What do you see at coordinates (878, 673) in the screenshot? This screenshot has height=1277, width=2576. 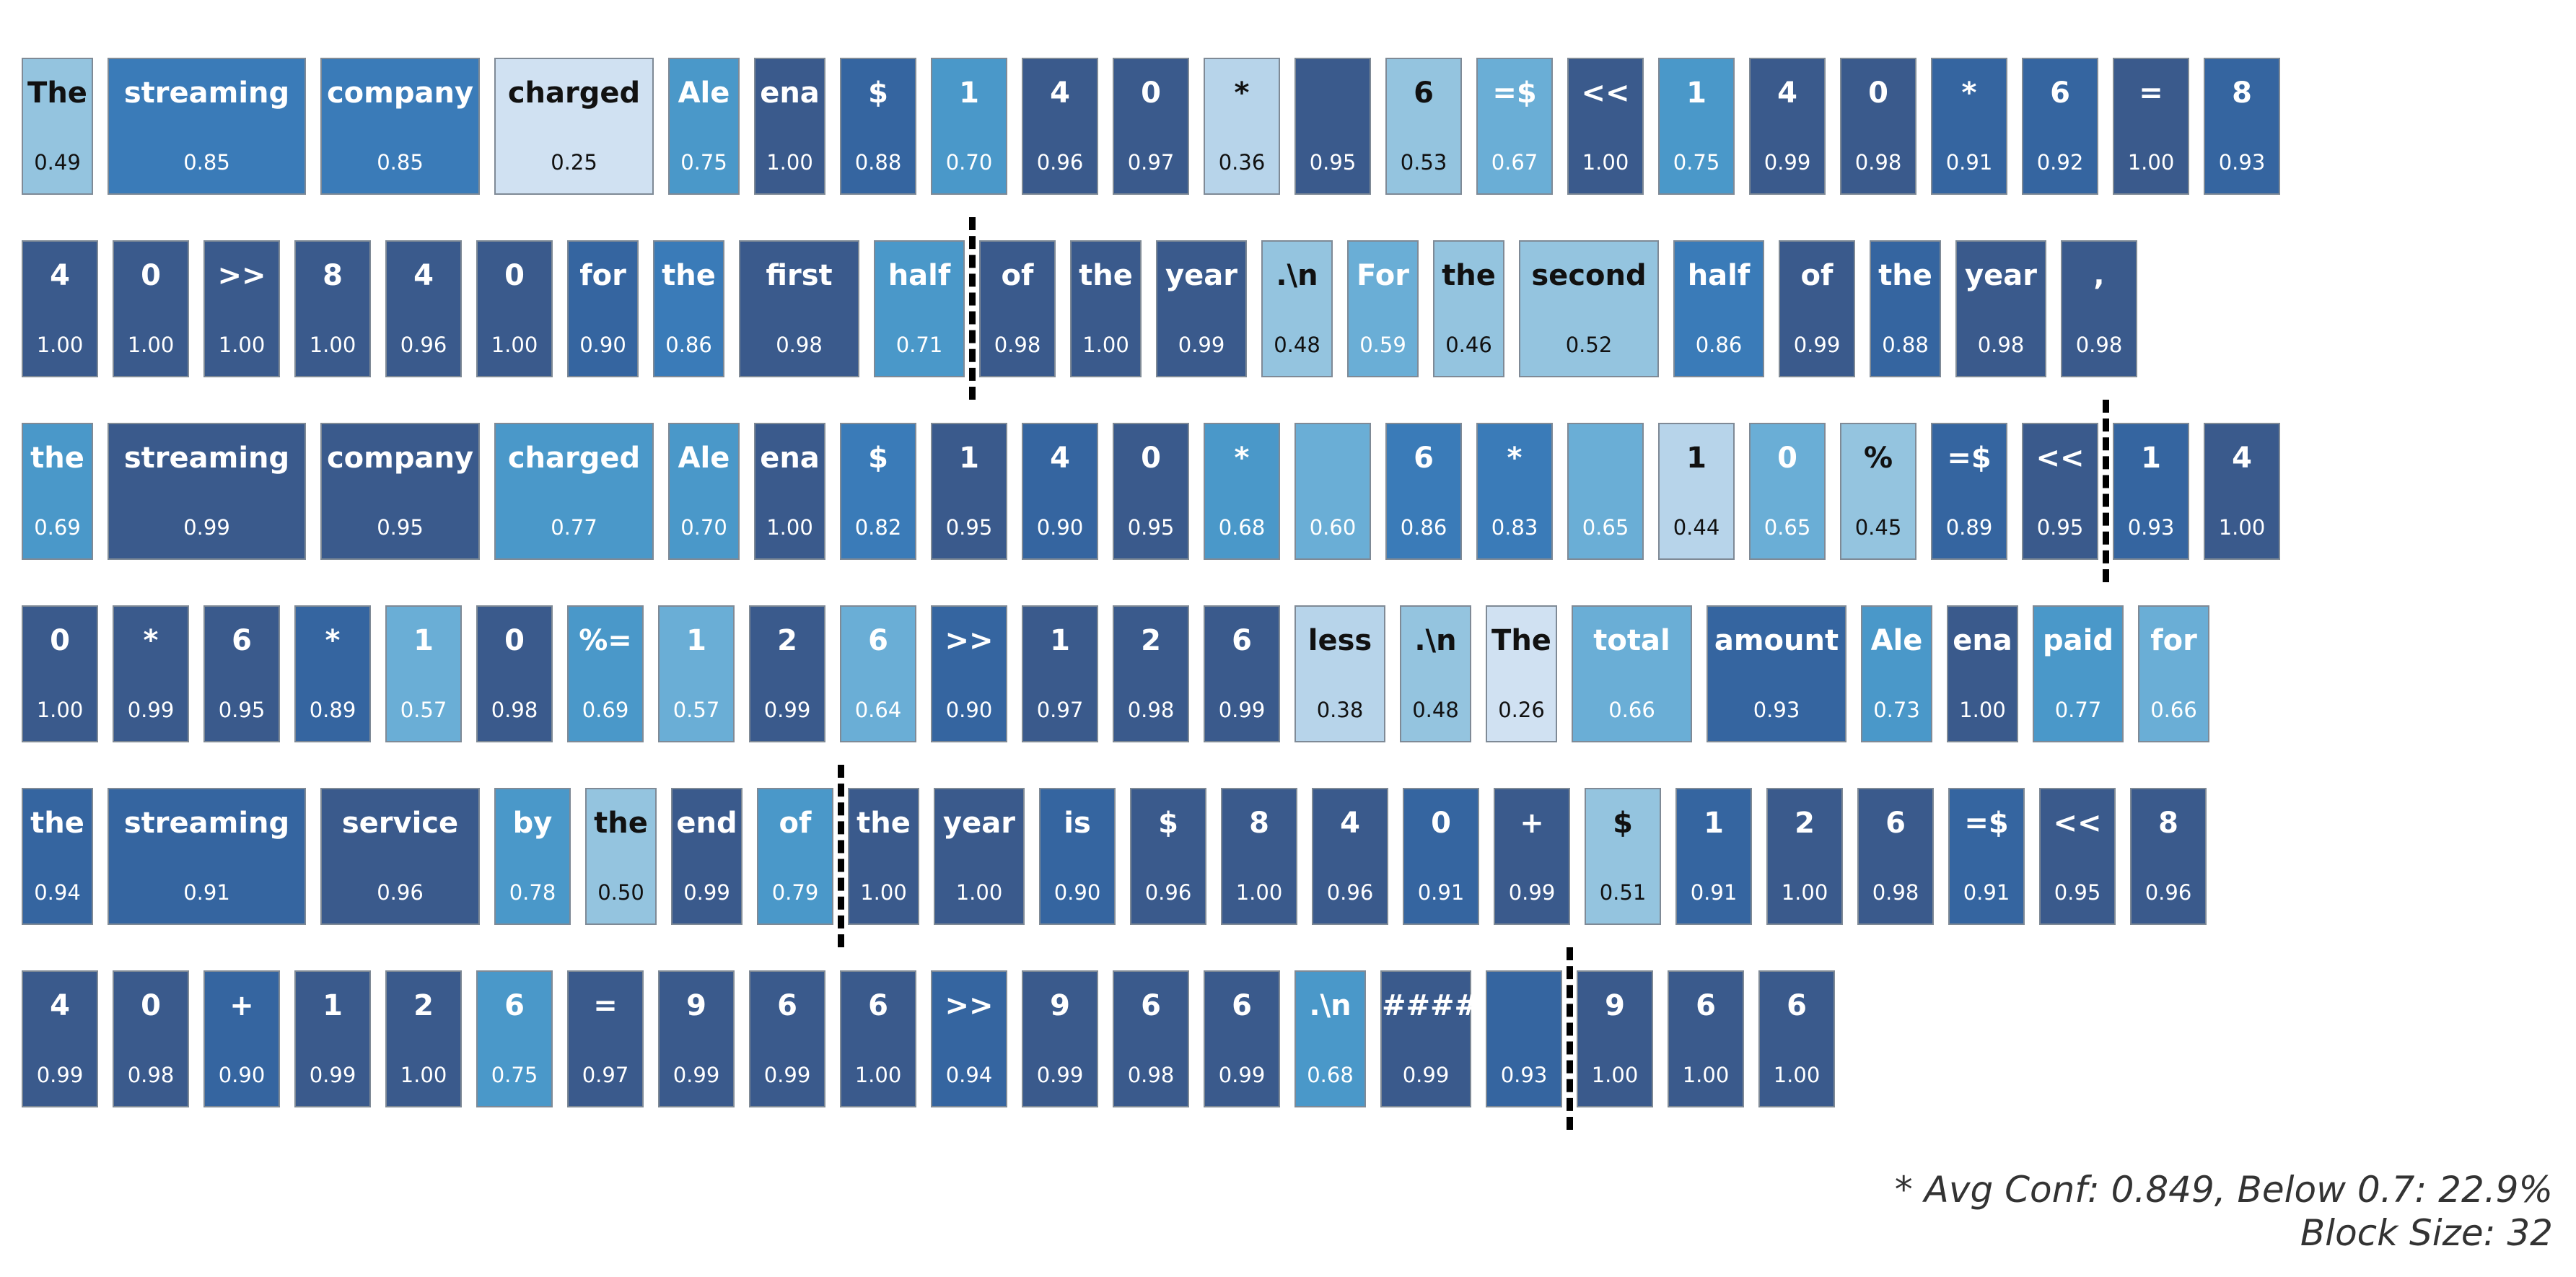 I see `token-box: 6 0.64` at bounding box center [878, 673].